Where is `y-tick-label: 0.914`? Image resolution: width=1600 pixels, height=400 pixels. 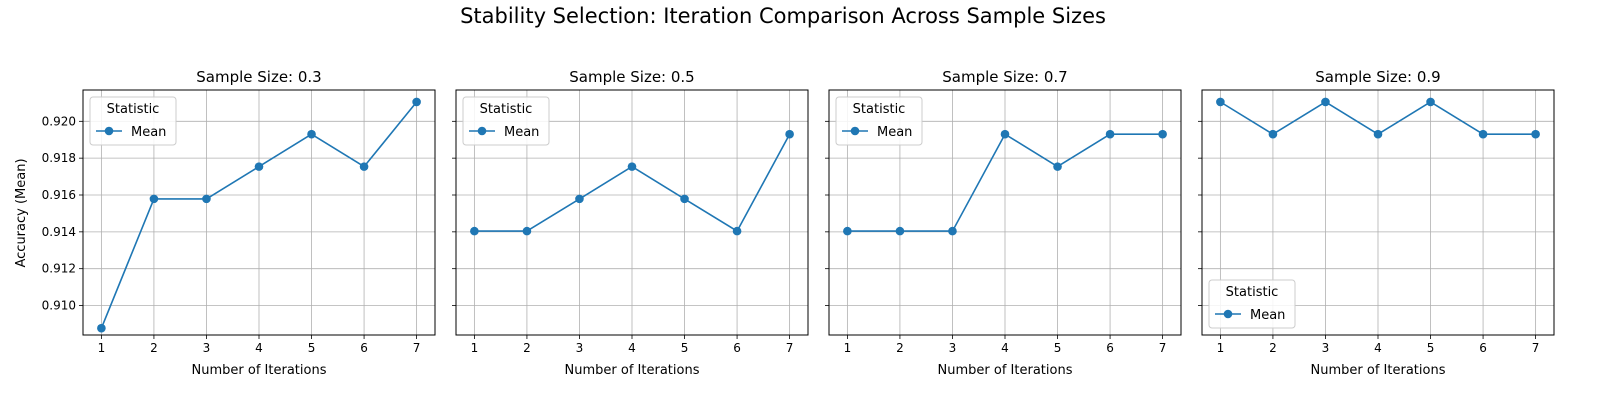
y-tick-label: 0.914 is located at coordinates (59, 232).